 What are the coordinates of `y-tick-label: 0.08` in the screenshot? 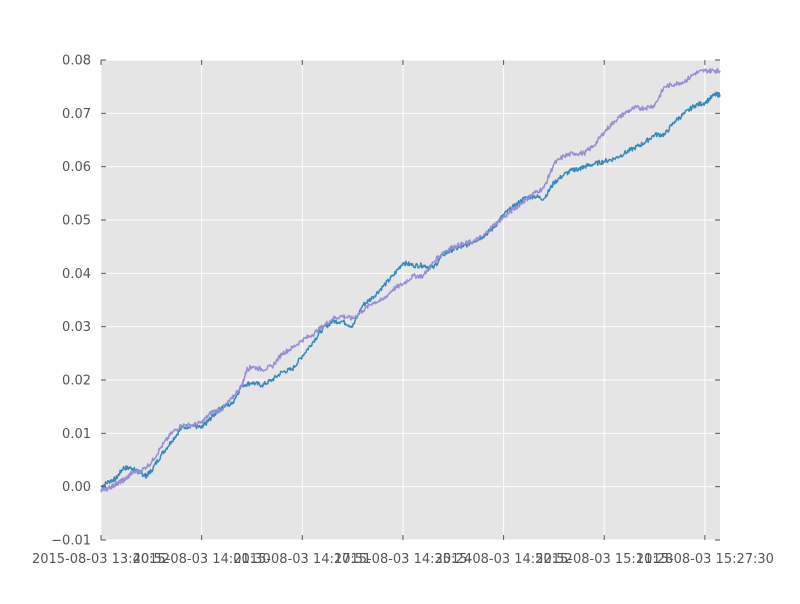 It's located at (76, 61).